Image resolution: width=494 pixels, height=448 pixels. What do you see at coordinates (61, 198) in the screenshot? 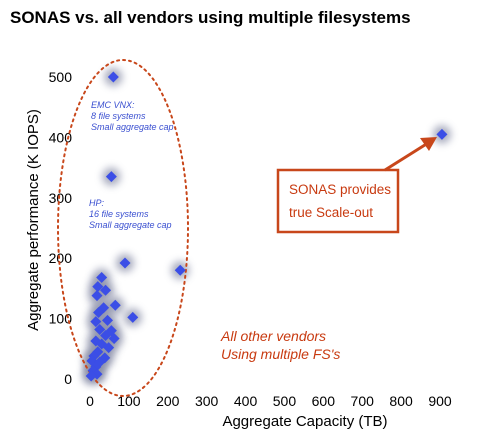
I see `y-tick-label: 300` at bounding box center [61, 198].